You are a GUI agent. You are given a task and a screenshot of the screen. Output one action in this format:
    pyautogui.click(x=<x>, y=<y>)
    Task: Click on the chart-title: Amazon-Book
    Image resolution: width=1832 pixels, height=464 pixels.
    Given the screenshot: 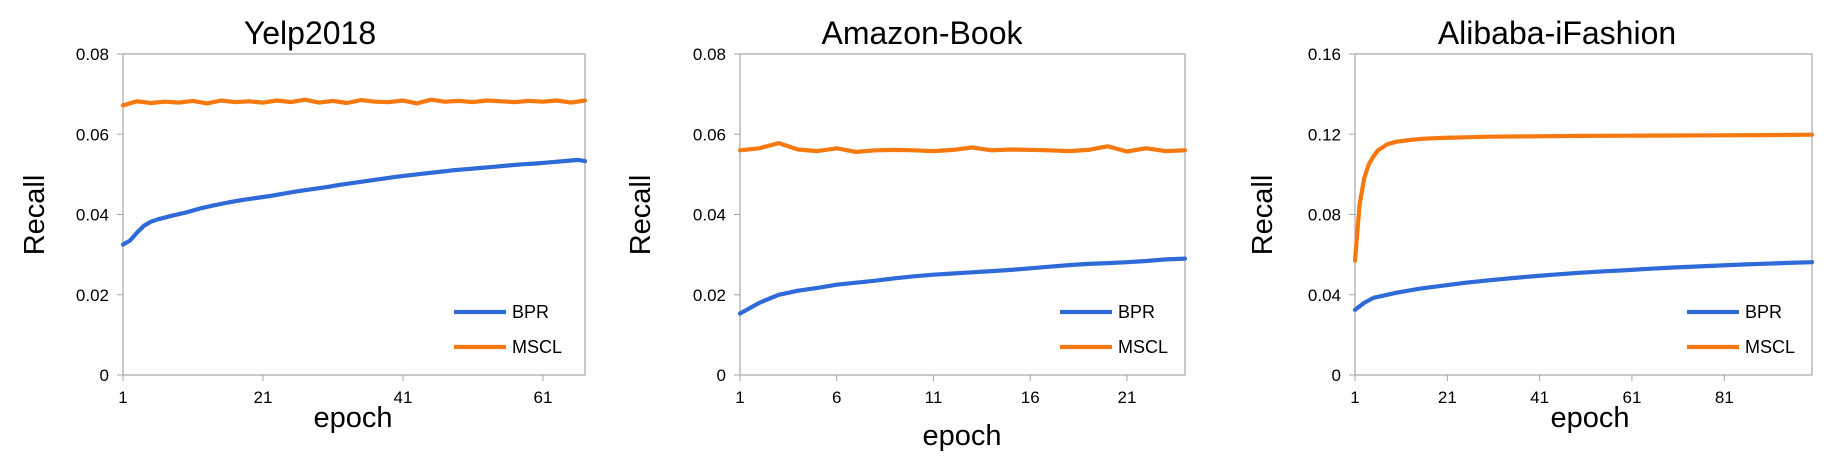 What is the action you would take?
    pyautogui.click(x=923, y=33)
    